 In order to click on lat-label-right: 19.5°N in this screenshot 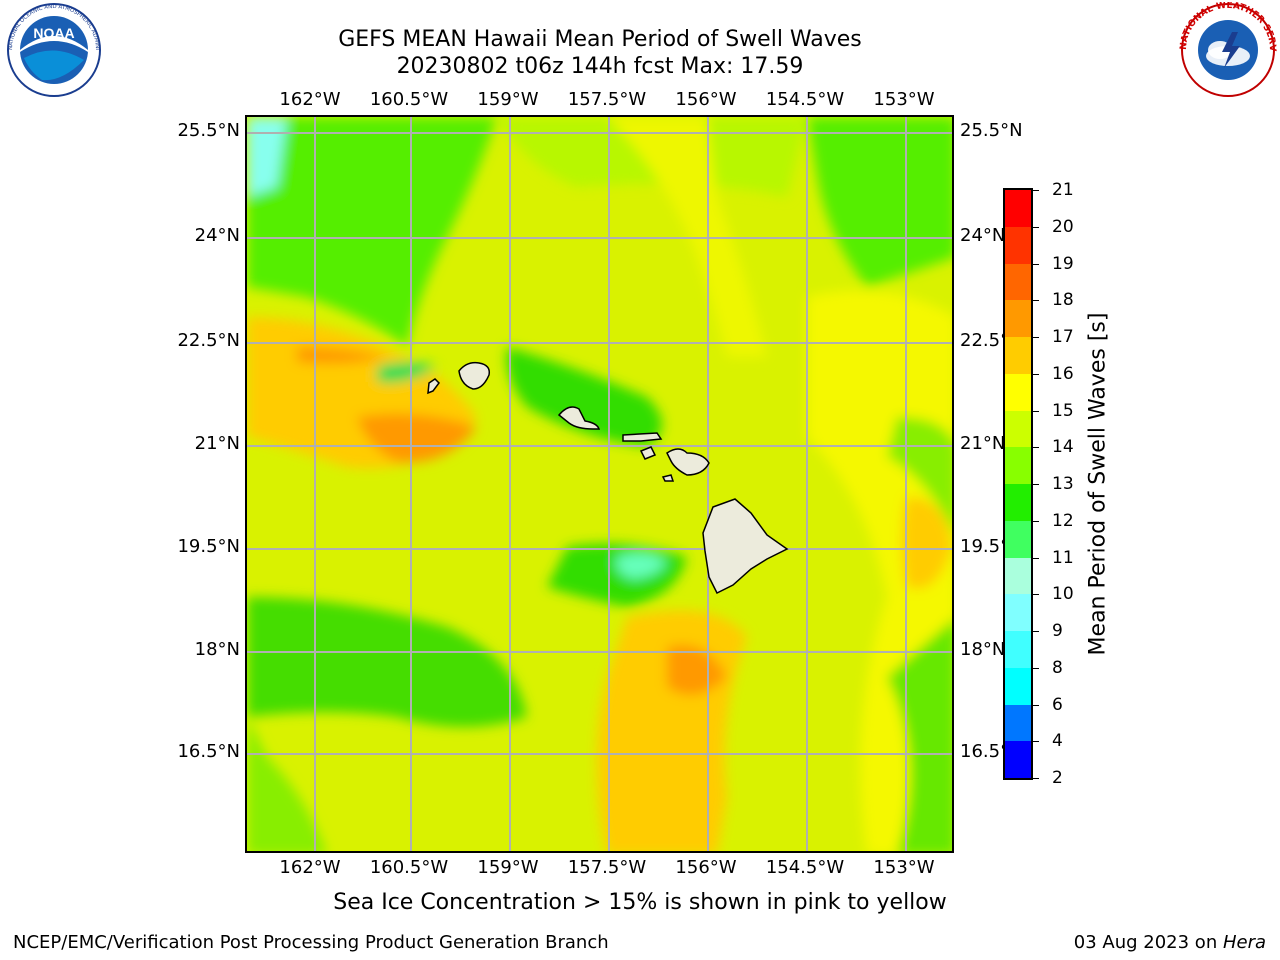, I will do `click(981, 546)`.